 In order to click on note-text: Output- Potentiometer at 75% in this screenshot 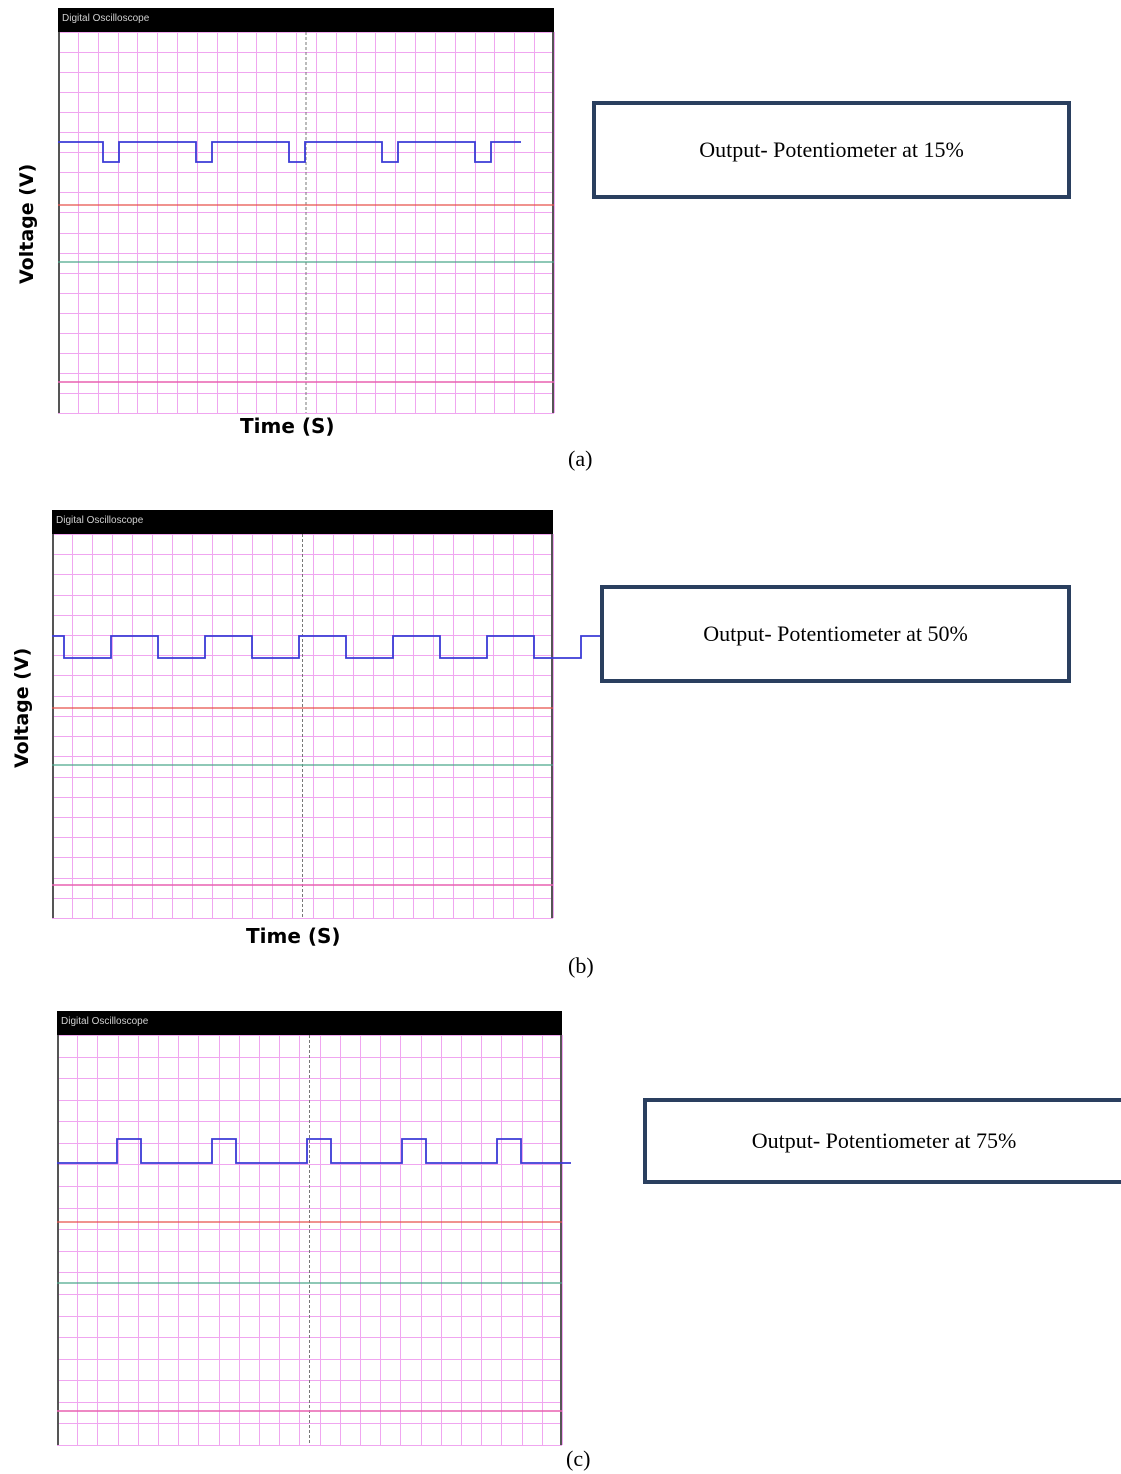, I will do `click(884, 1140)`.